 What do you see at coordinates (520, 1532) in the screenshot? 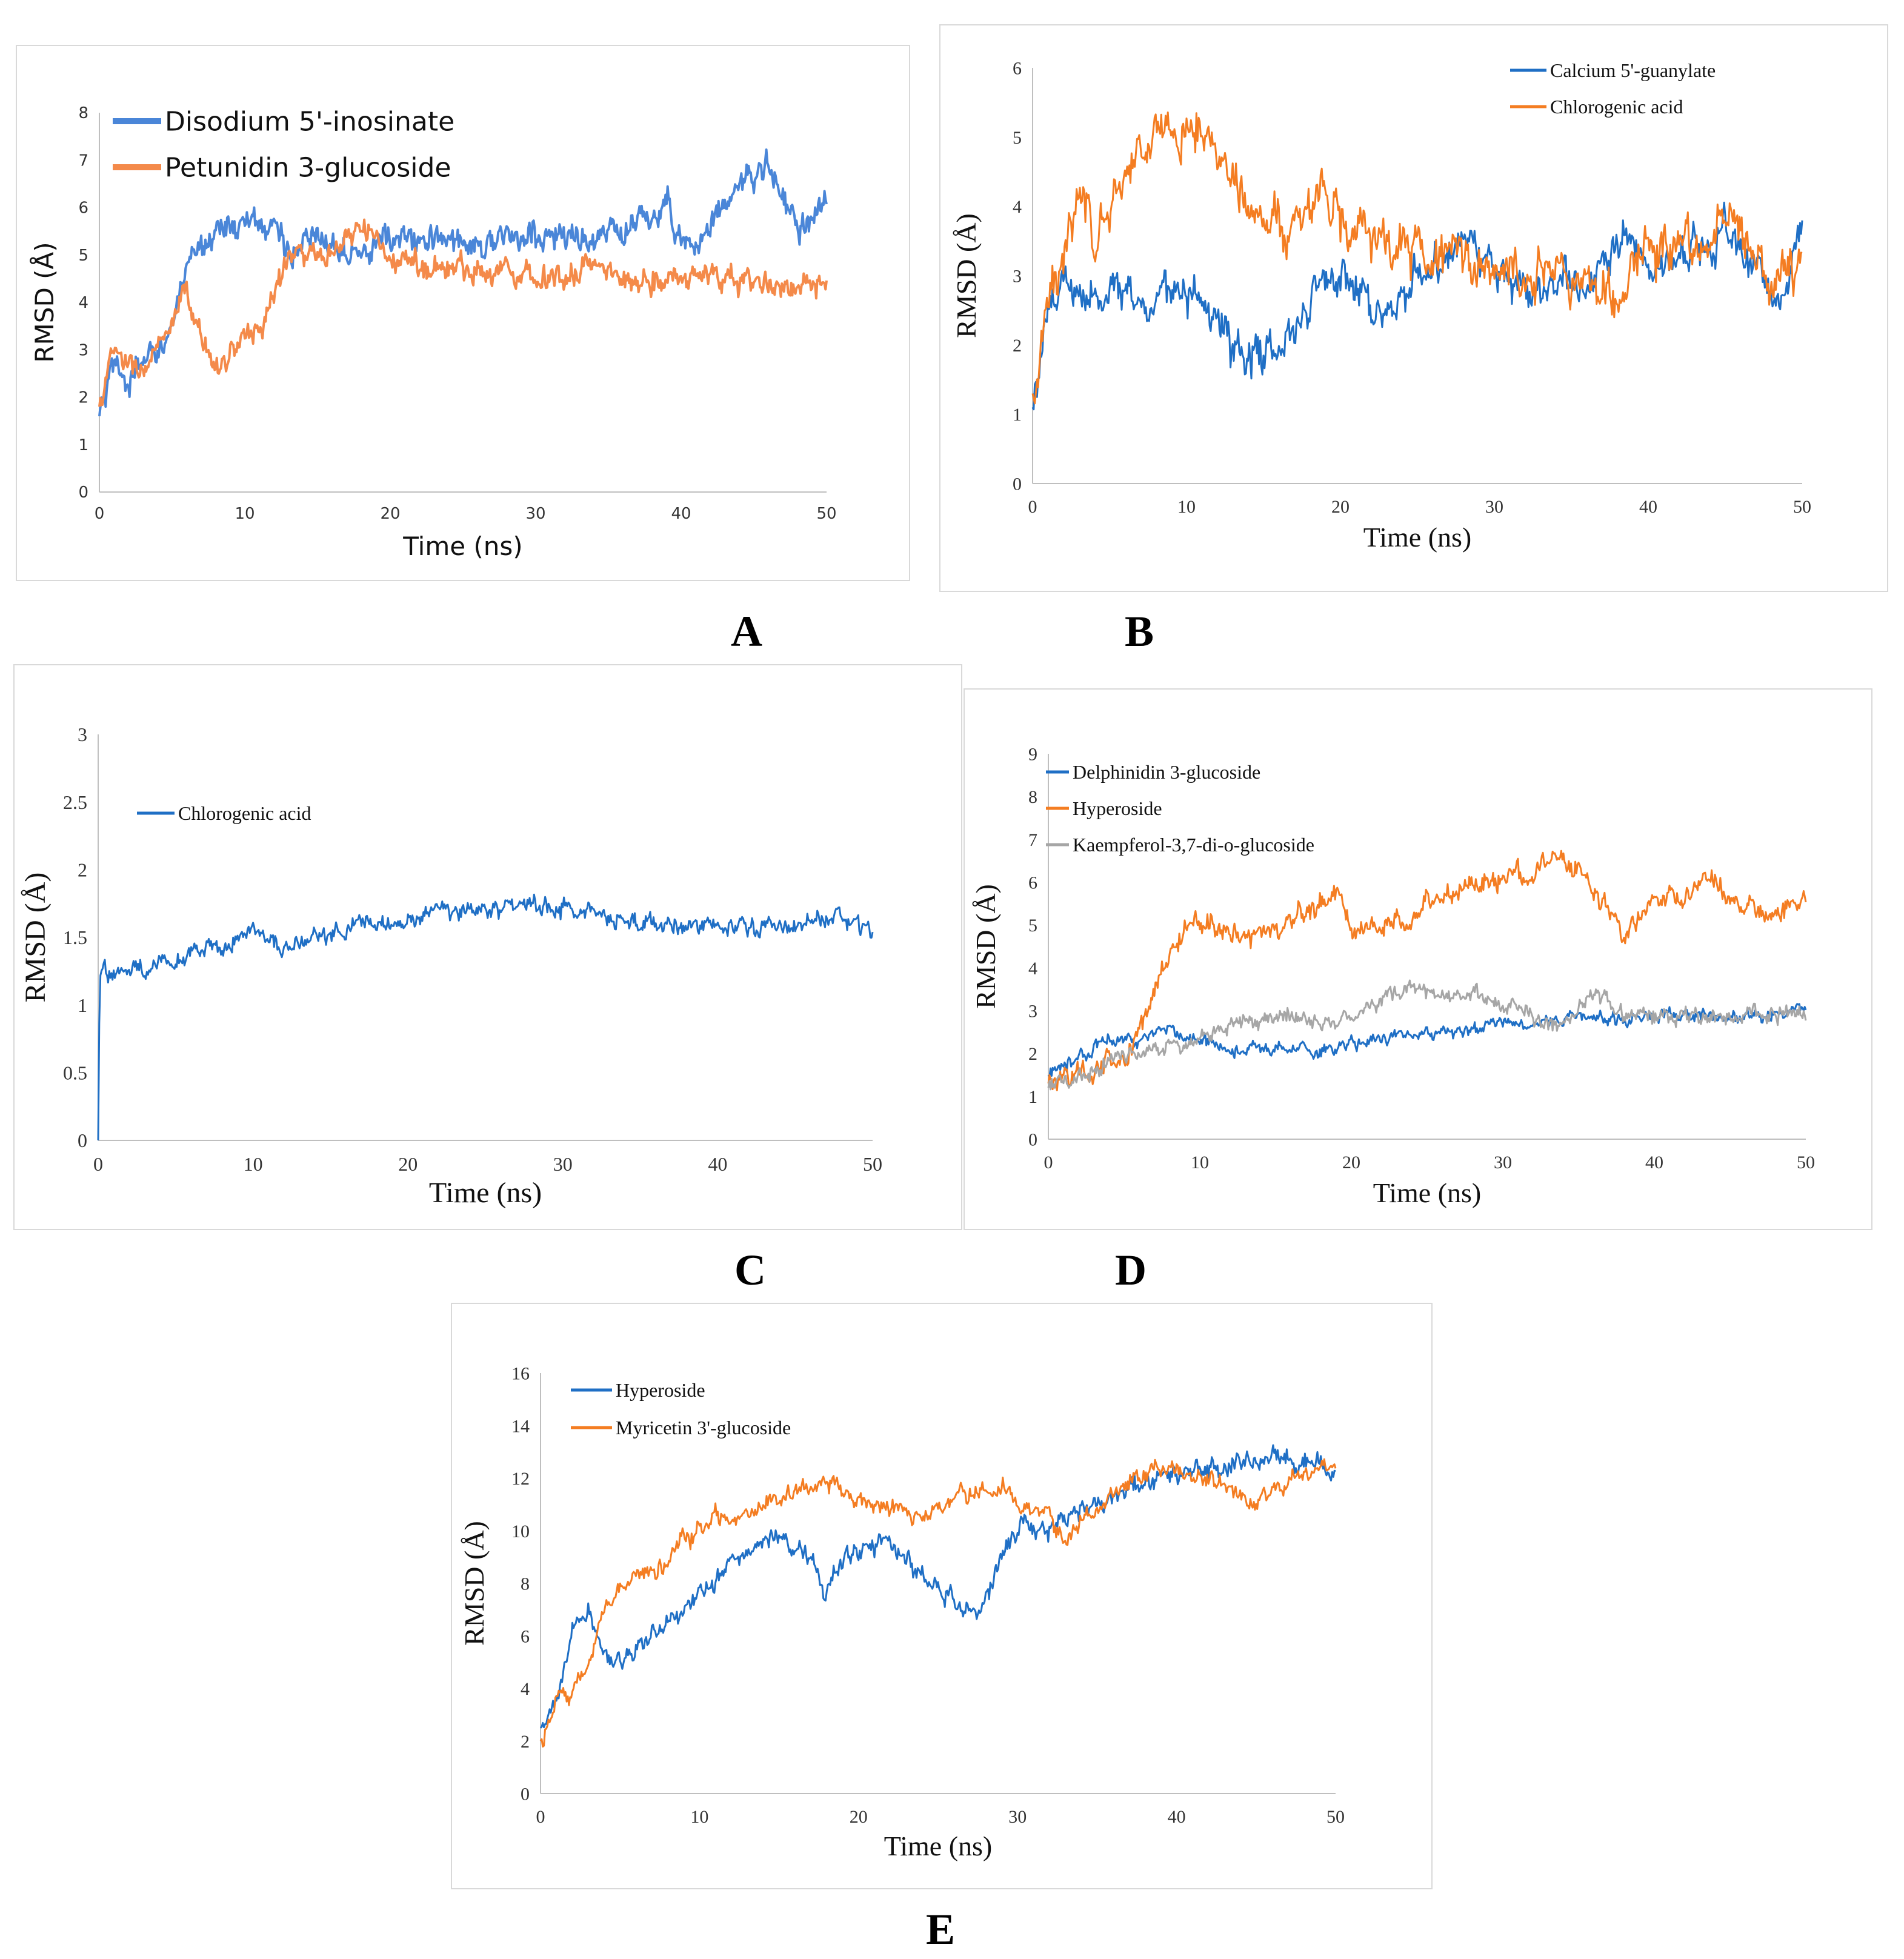
I see `y-tick-label: 10` at bounding box center [520, 1532].